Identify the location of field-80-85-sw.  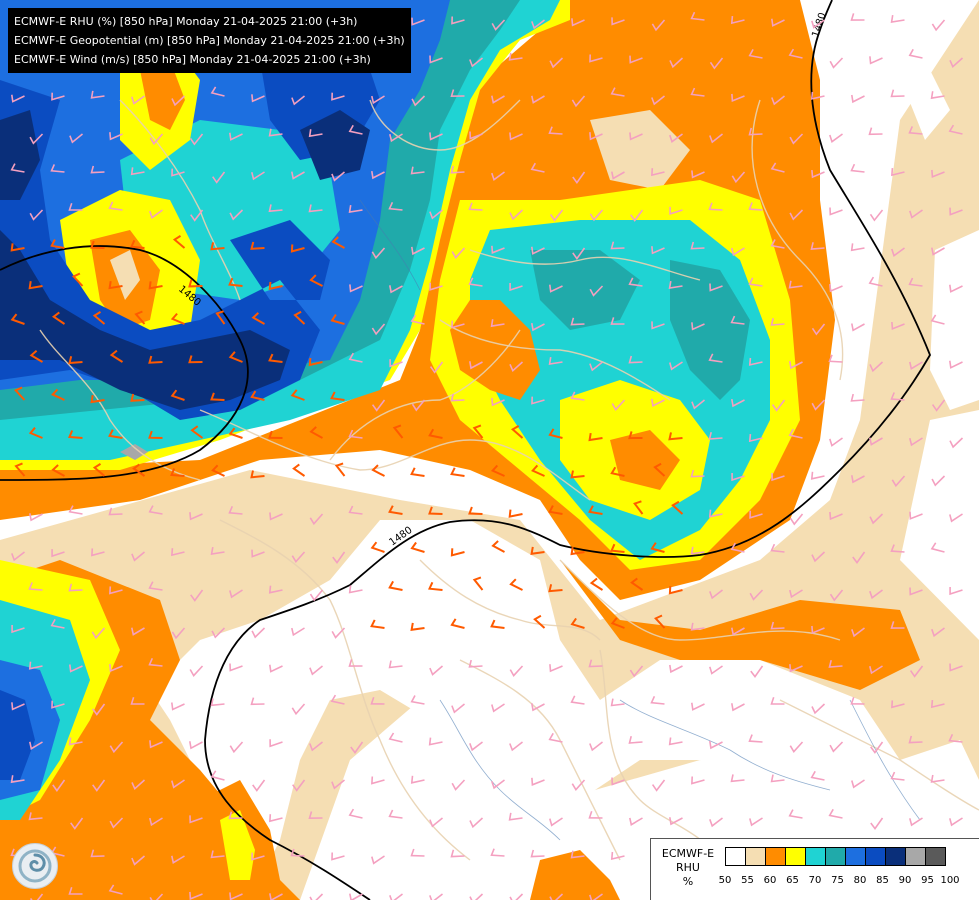
(17, 735).